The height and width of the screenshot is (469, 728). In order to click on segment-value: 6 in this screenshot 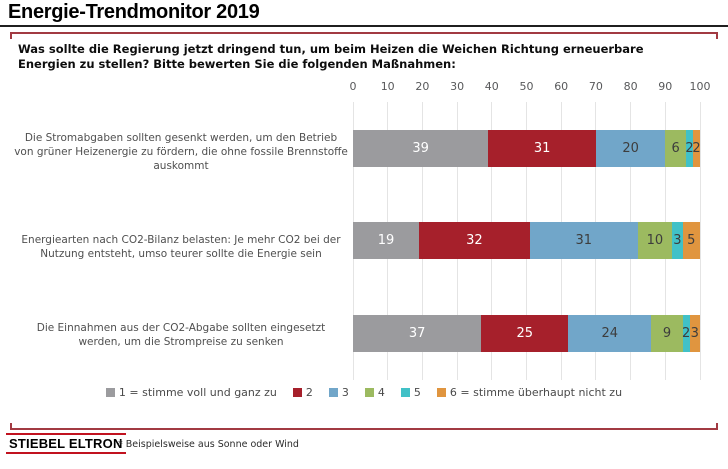, I will do `click(675, 148)`.